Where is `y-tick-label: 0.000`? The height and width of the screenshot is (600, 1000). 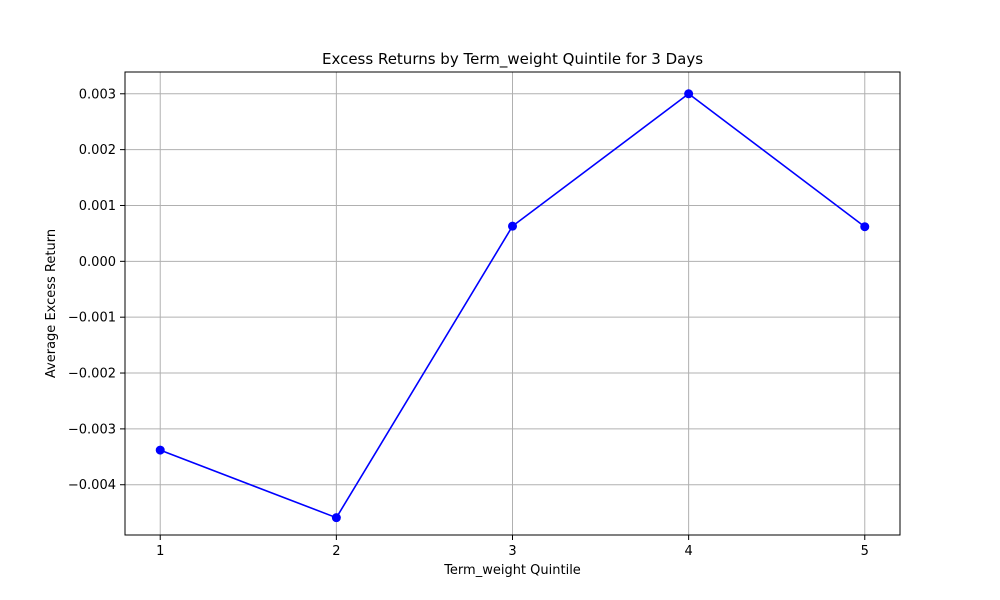 y-tick-label: 0.000 is located at coordinates (97, 262).